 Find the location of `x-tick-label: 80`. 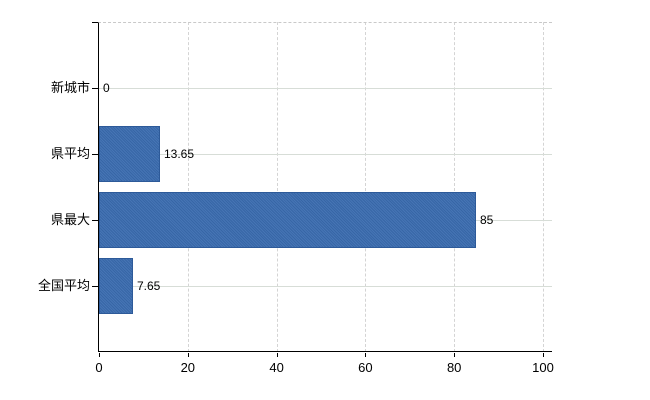

x-tick-label: 80 is located at coordinates (454, 367).